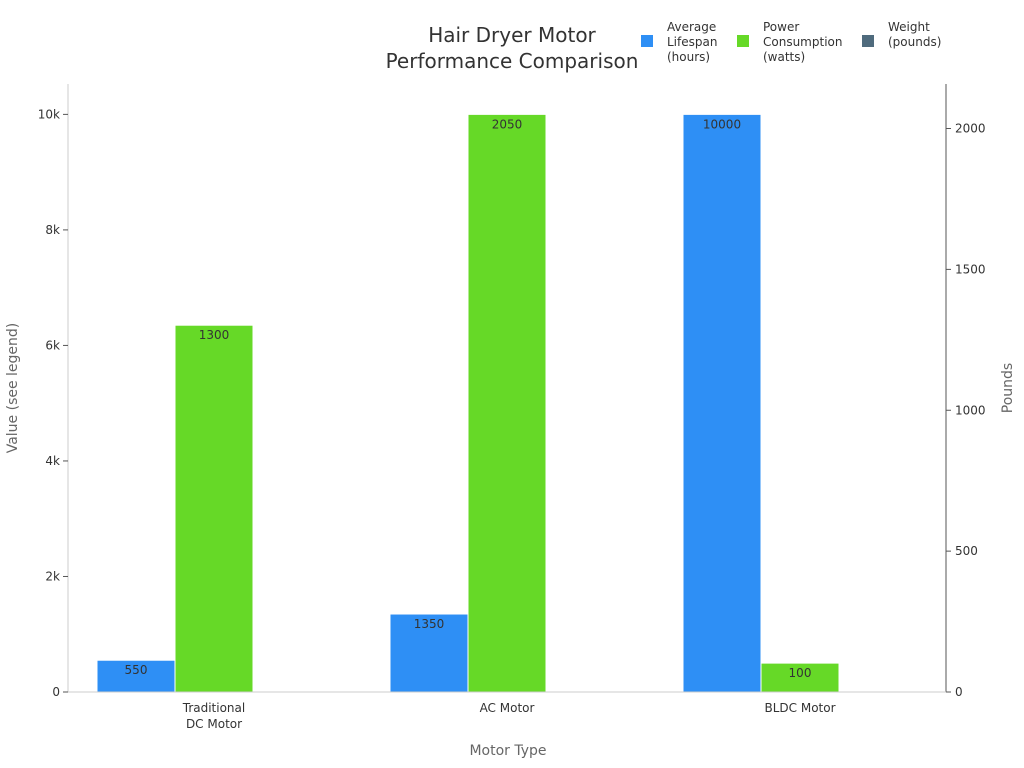 The image size is (1024, 768). I want to click on legend-label: Average, so click(691, 27).